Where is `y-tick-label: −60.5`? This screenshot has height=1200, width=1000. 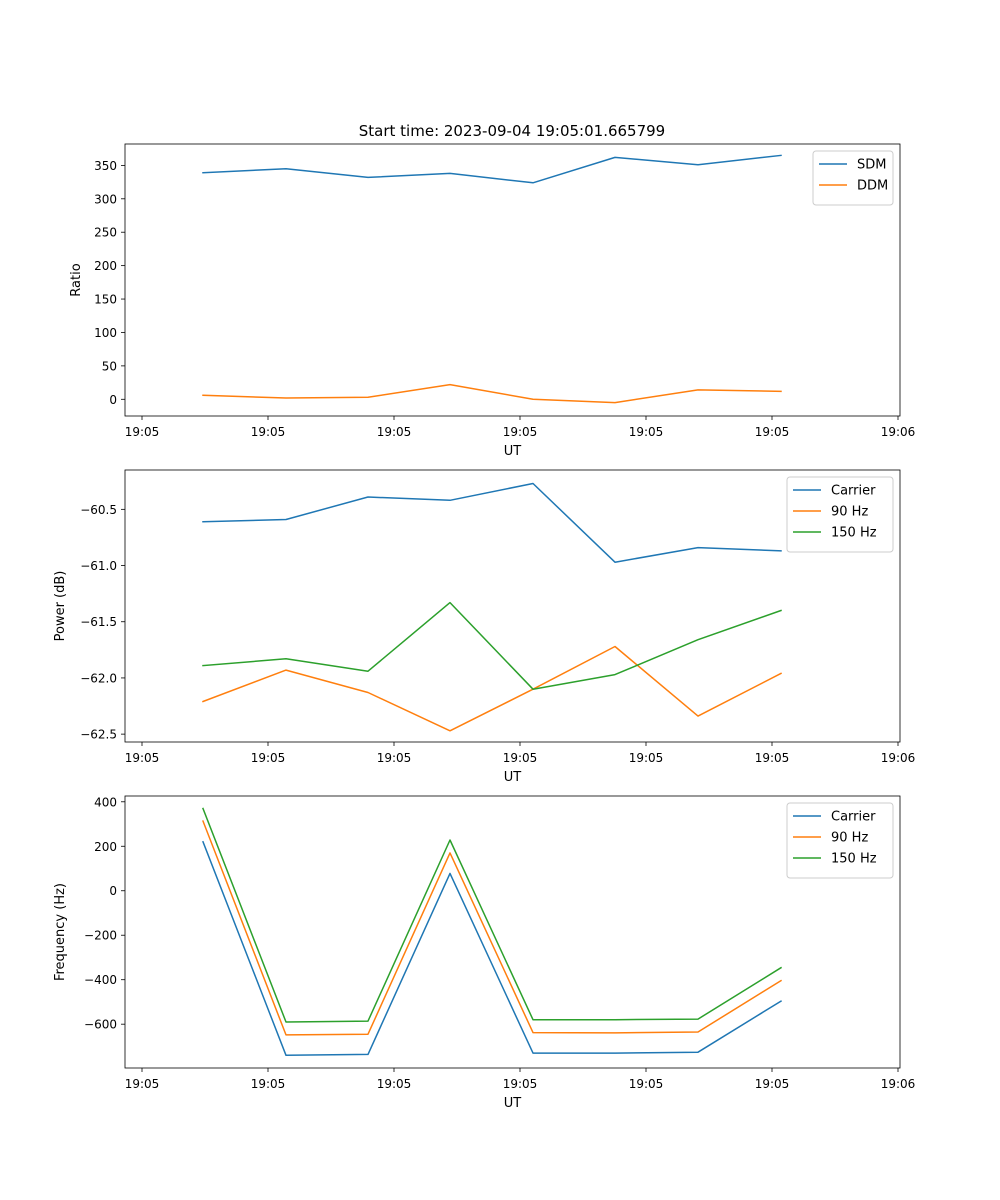 y-tick-label: −60.5 is located at coordinates (98, 510).